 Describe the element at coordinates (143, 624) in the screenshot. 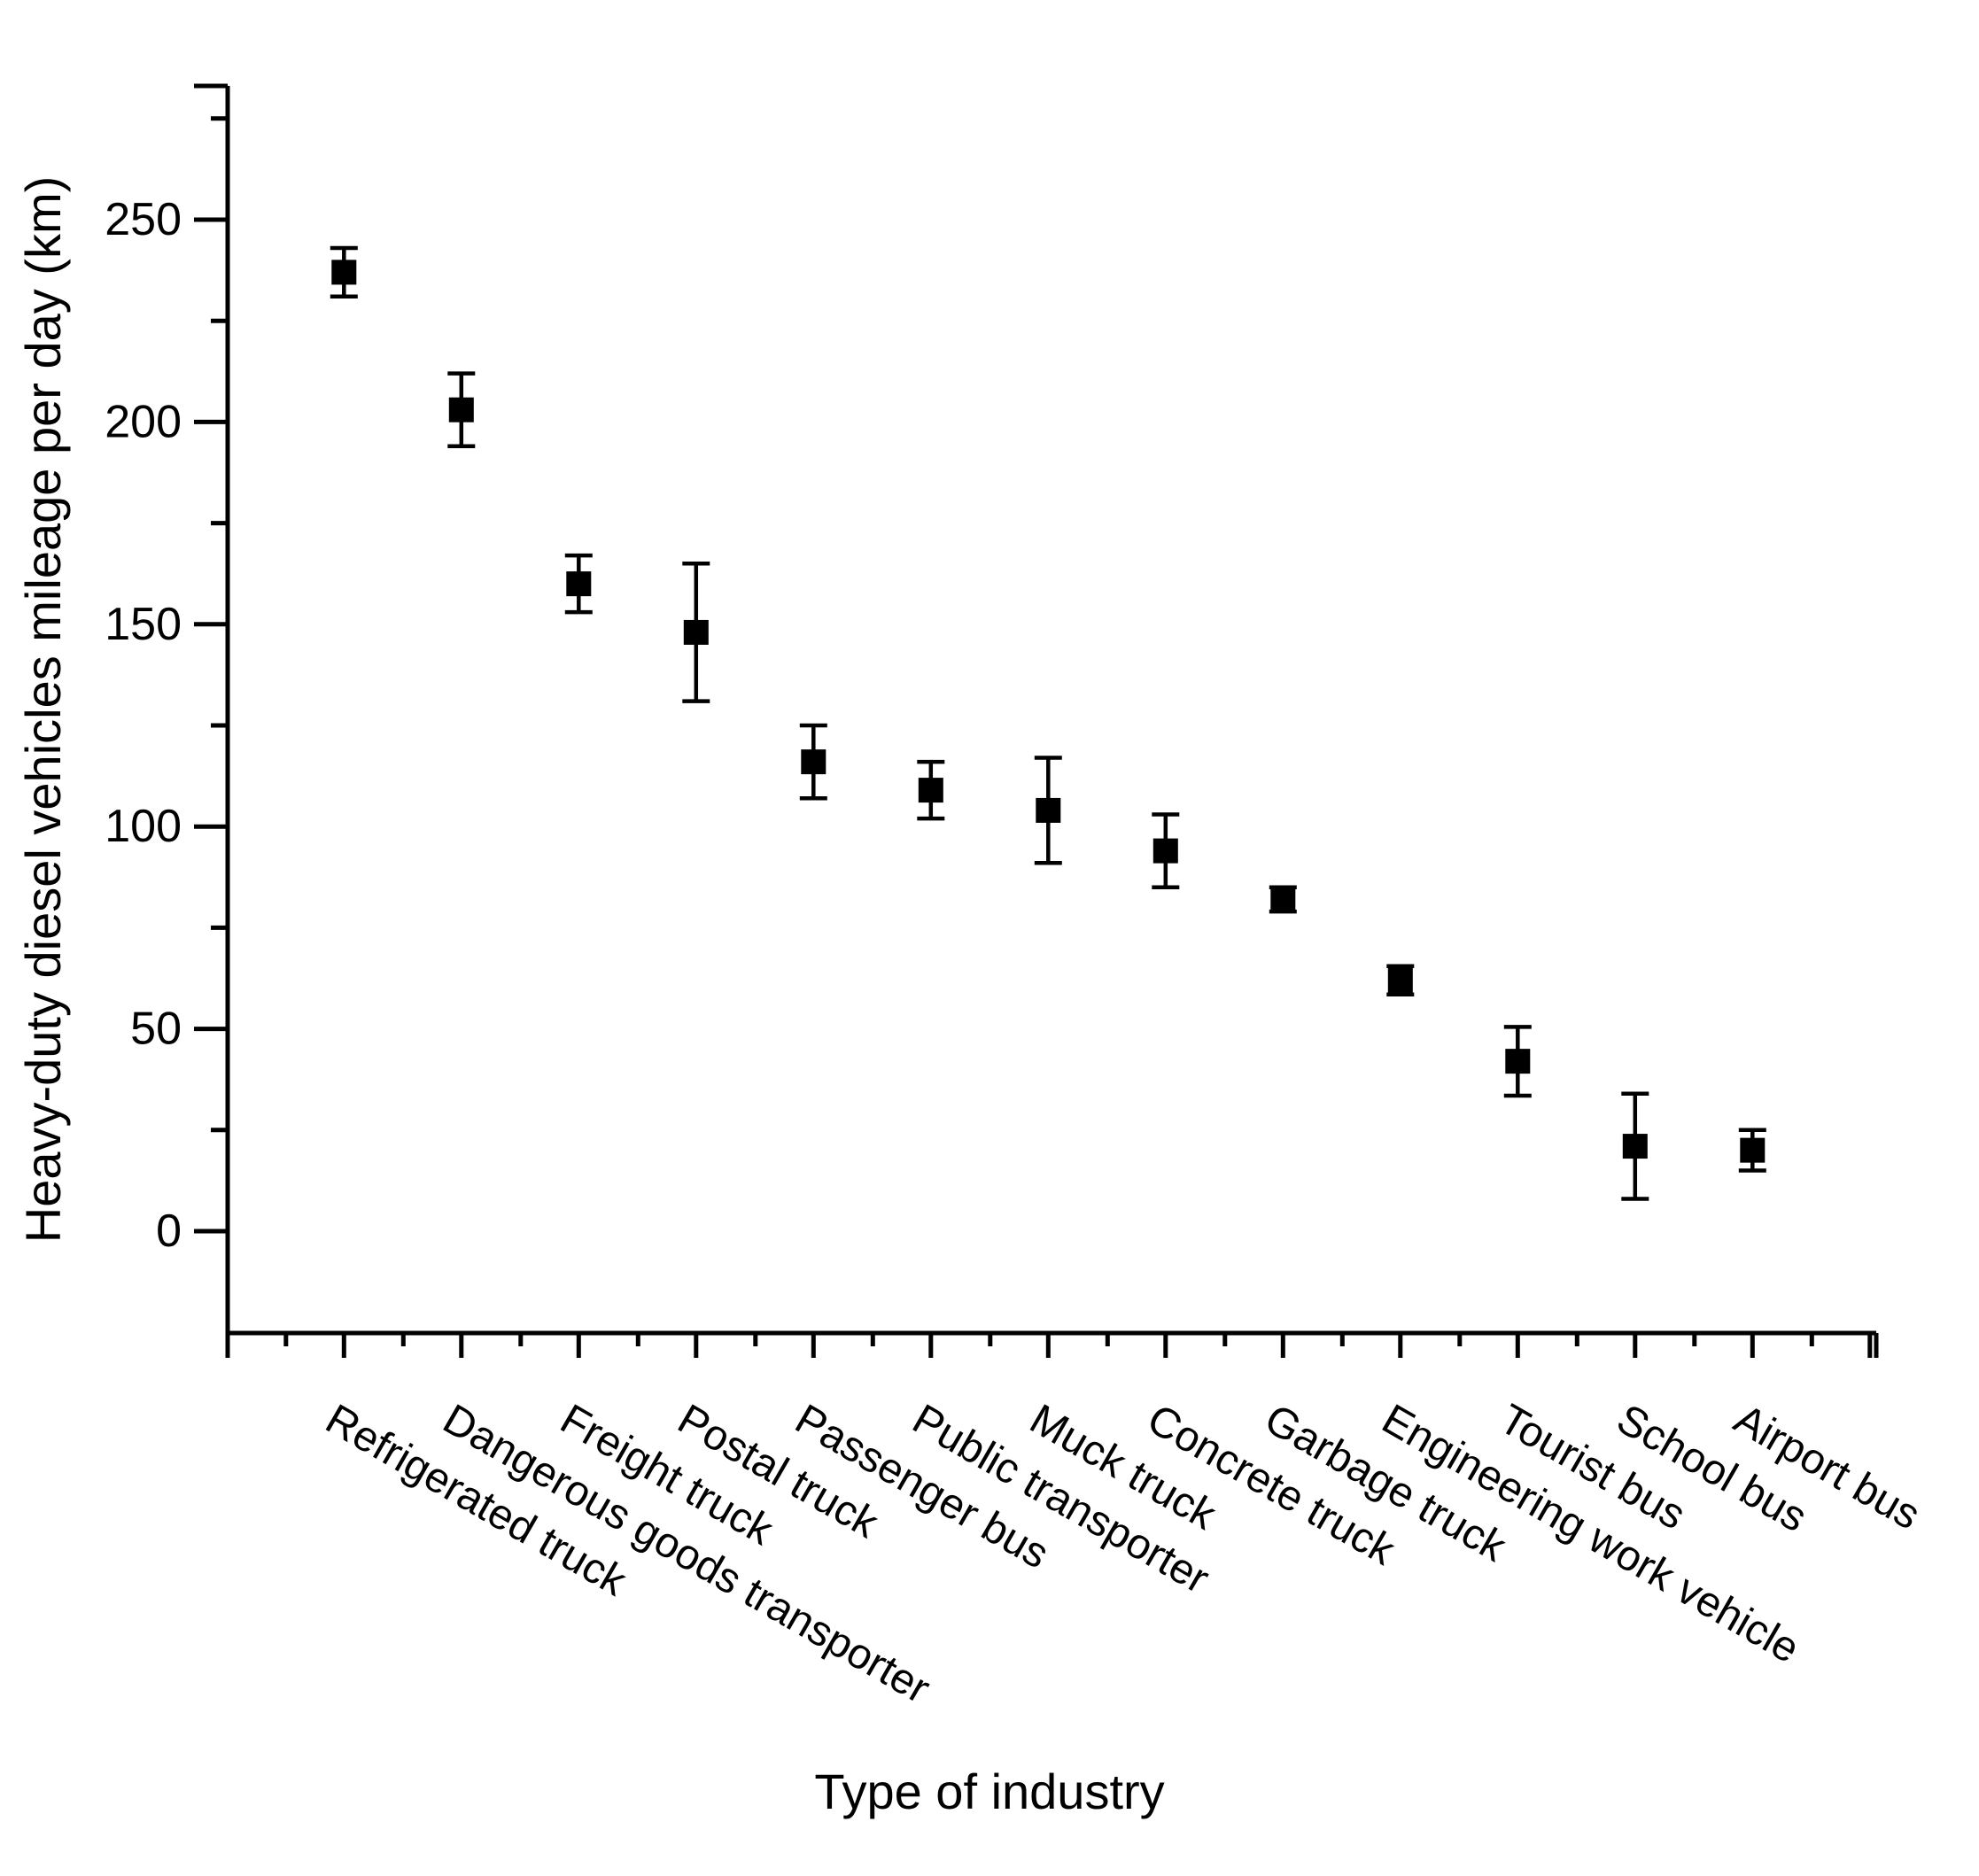

I see `y-tick-label: 150` at that location.